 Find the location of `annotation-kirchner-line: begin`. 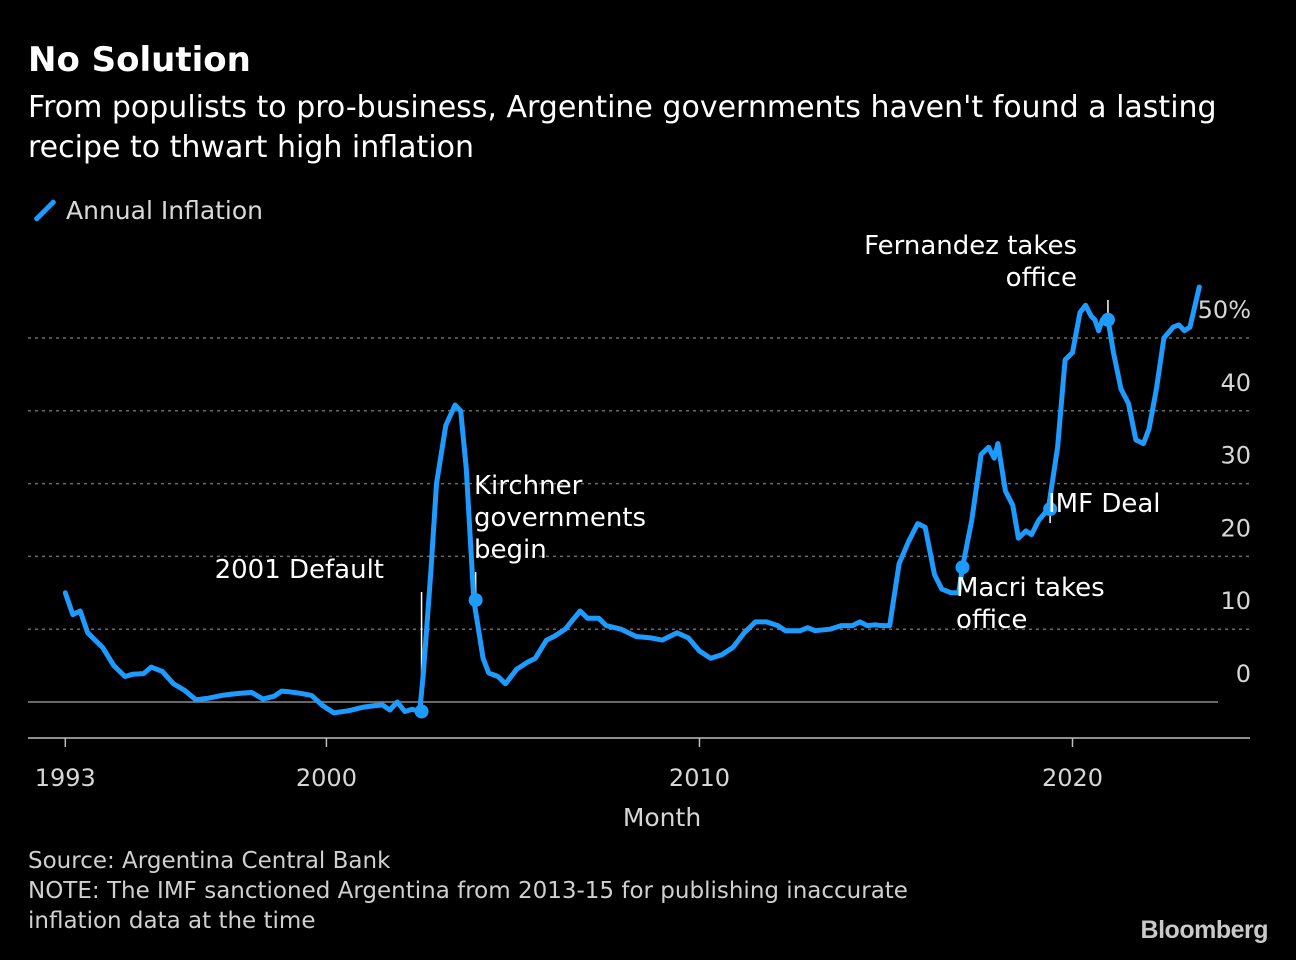

annotation-kirchner-line: begin is located at coordinates (510, 550).